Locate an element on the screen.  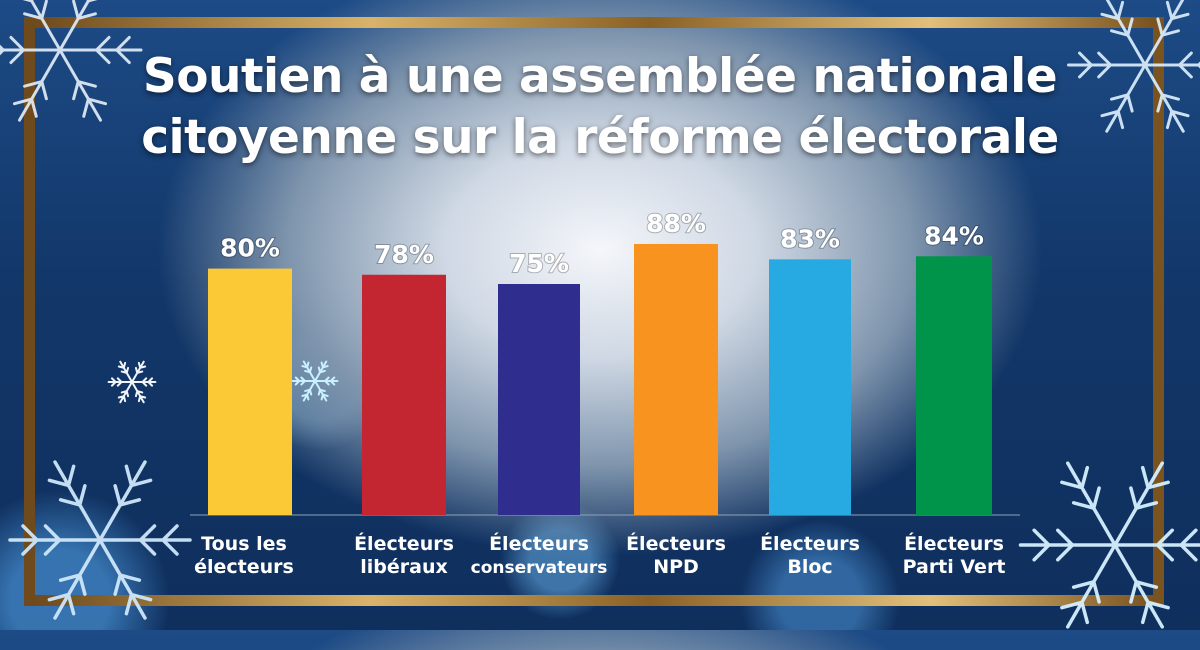
value-label-0: 80% is located at coordinates (250, 248).